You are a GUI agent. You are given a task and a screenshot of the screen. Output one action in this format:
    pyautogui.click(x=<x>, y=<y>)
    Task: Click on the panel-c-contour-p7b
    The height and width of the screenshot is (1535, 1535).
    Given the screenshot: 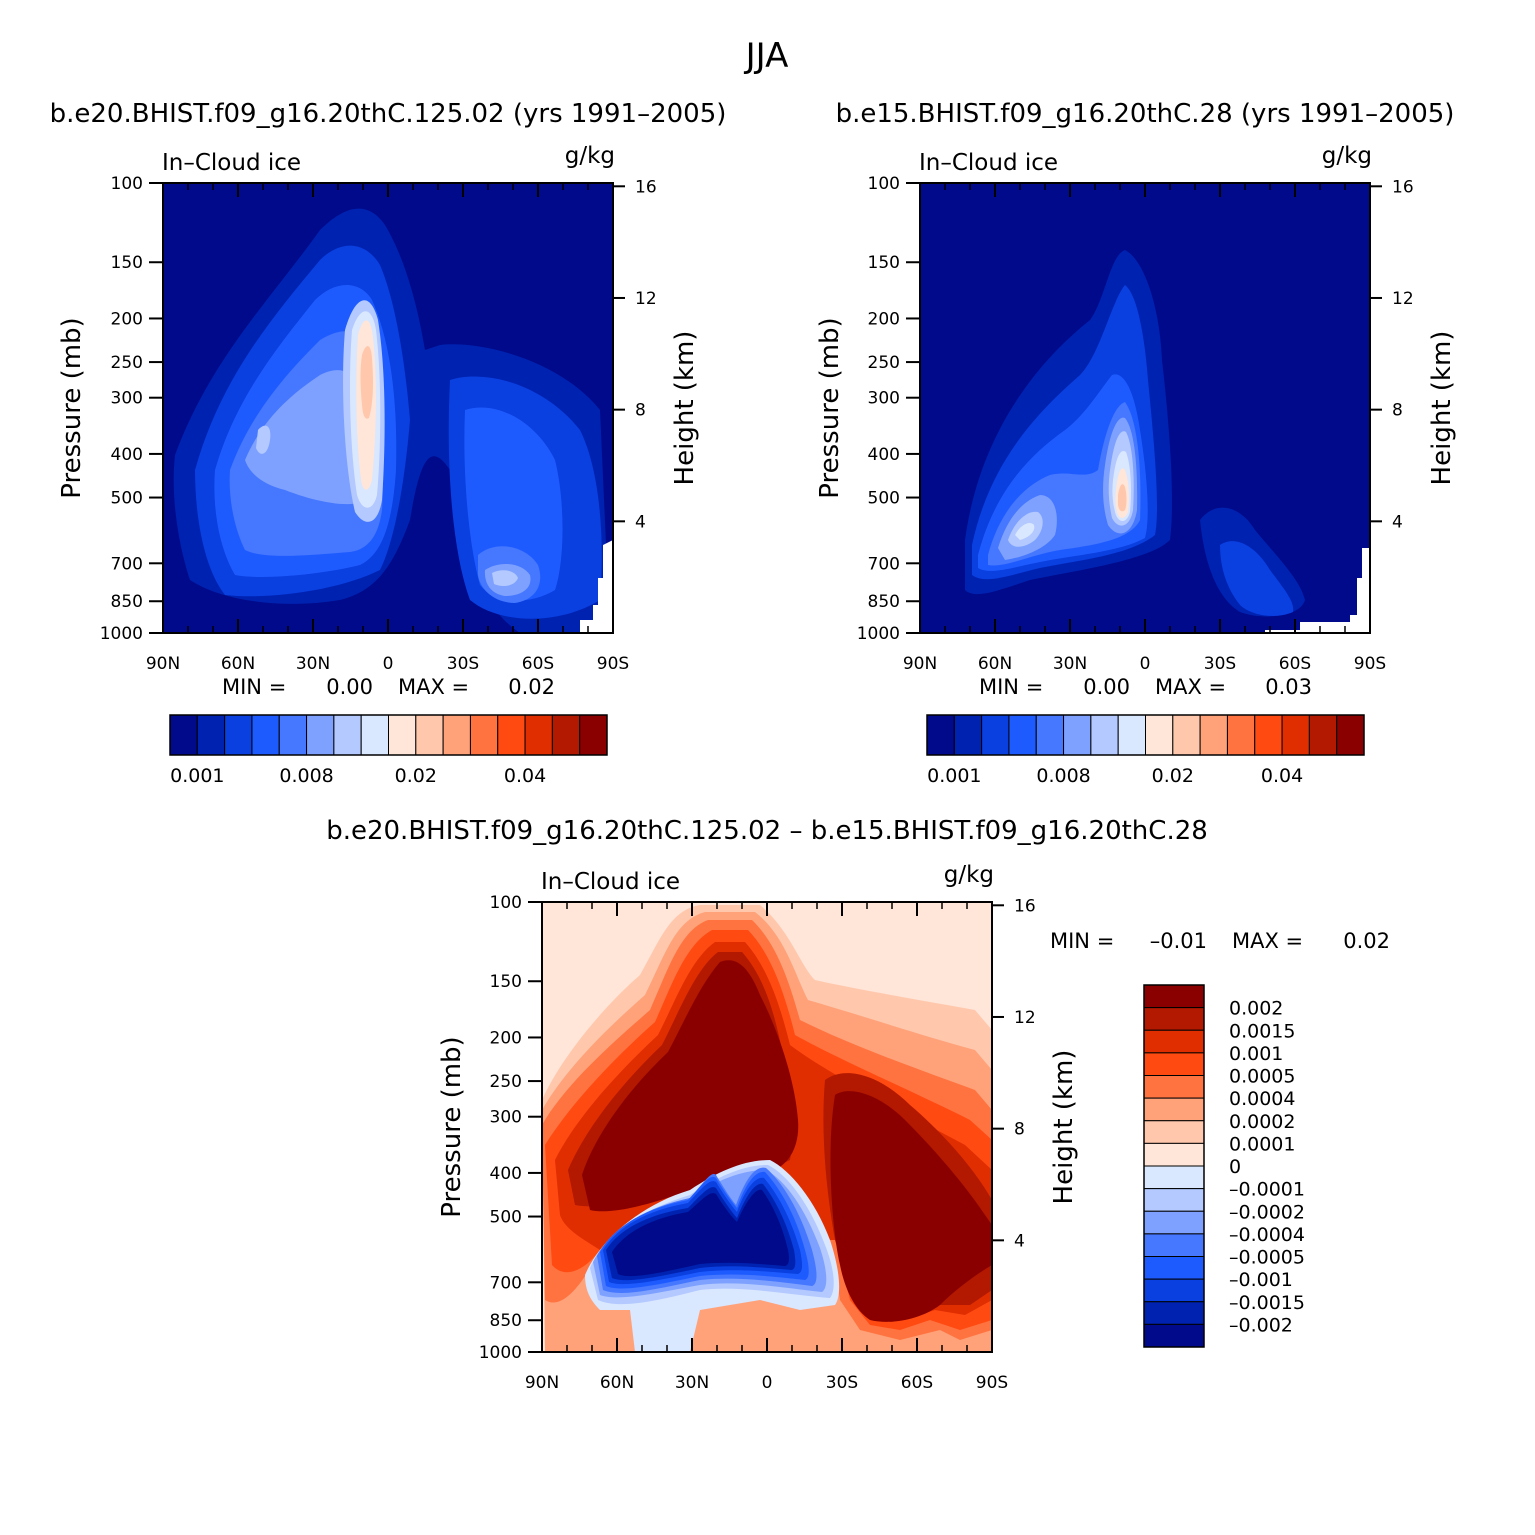 What is the action you would take?
    pyautogui.click(x=911, y=1206)
    